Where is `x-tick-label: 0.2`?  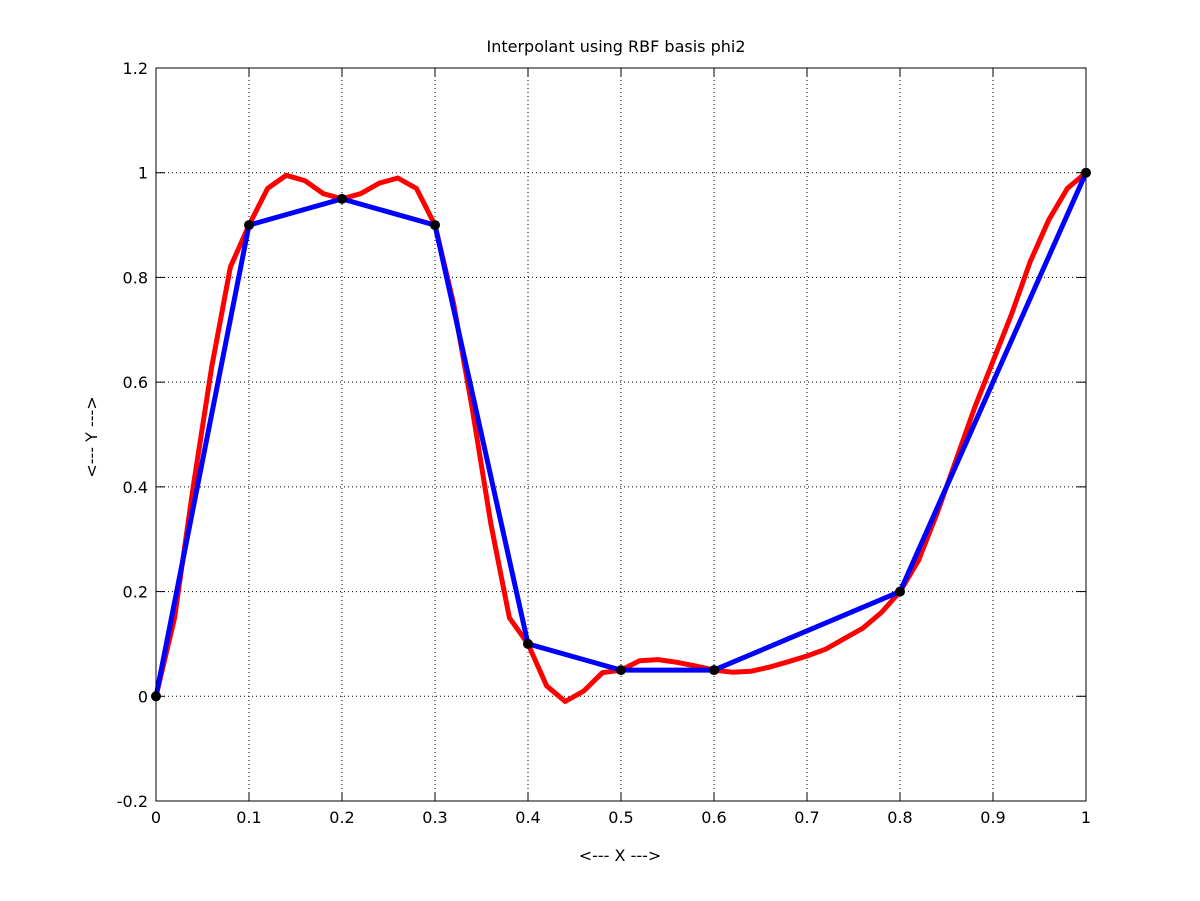 x-tick-label: 0.2 is located at coordinates (341, 817).